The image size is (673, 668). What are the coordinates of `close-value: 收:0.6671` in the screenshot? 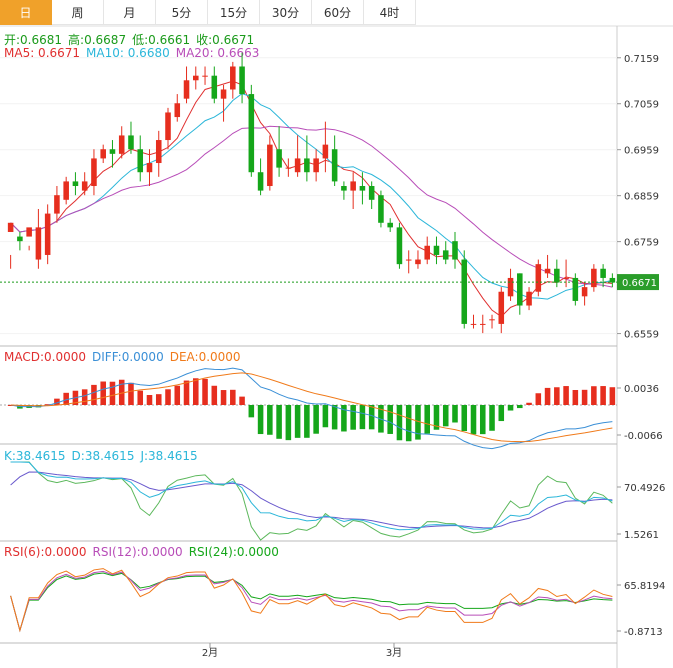 It's located at (225, 40).